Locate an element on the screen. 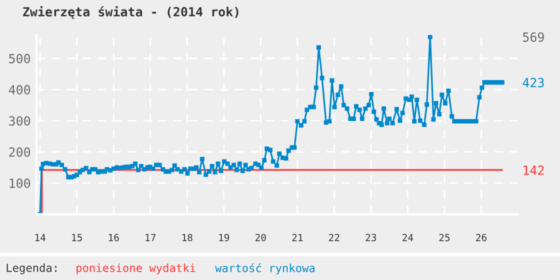 The width and height of the screenshot is (560, 280). text: wartość rynkowa is located at coordinates (264, 268).